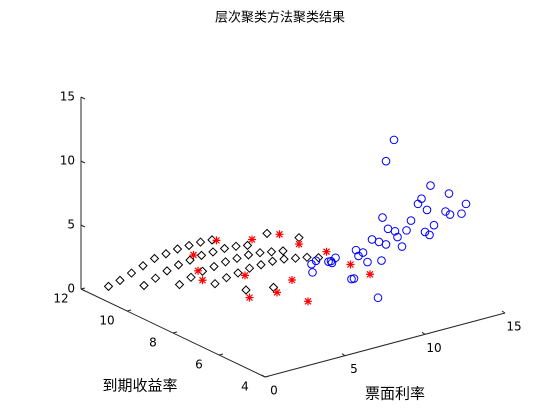 This screenshot has height=420, width=560. Describe the element at coordinates (106, 321) in the screenshot. I see `y-tick-label: 10` at that location.